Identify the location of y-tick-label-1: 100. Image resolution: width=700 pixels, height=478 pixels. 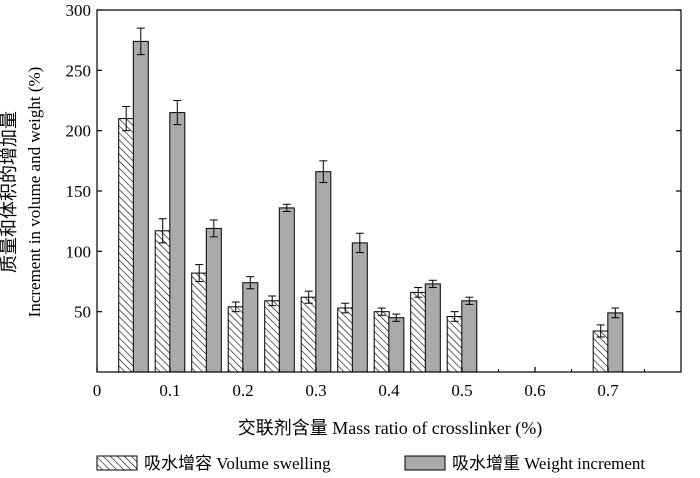
(79, 251).